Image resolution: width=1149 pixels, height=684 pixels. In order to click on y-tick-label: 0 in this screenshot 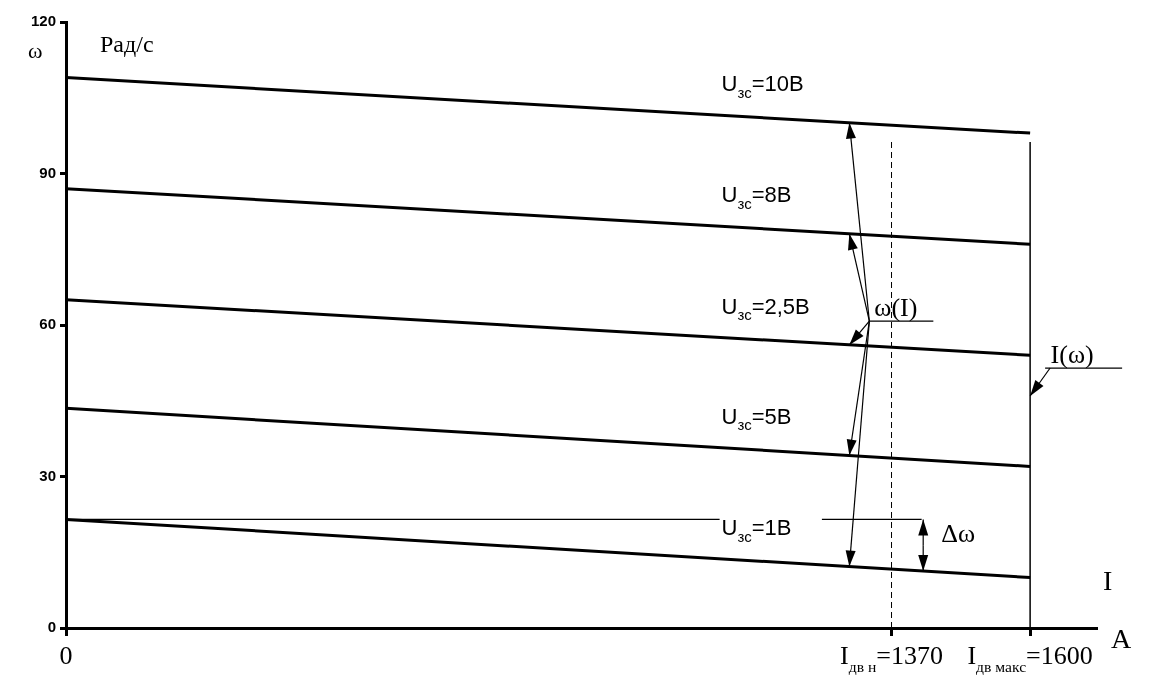, I will do `click(51, 627)`.